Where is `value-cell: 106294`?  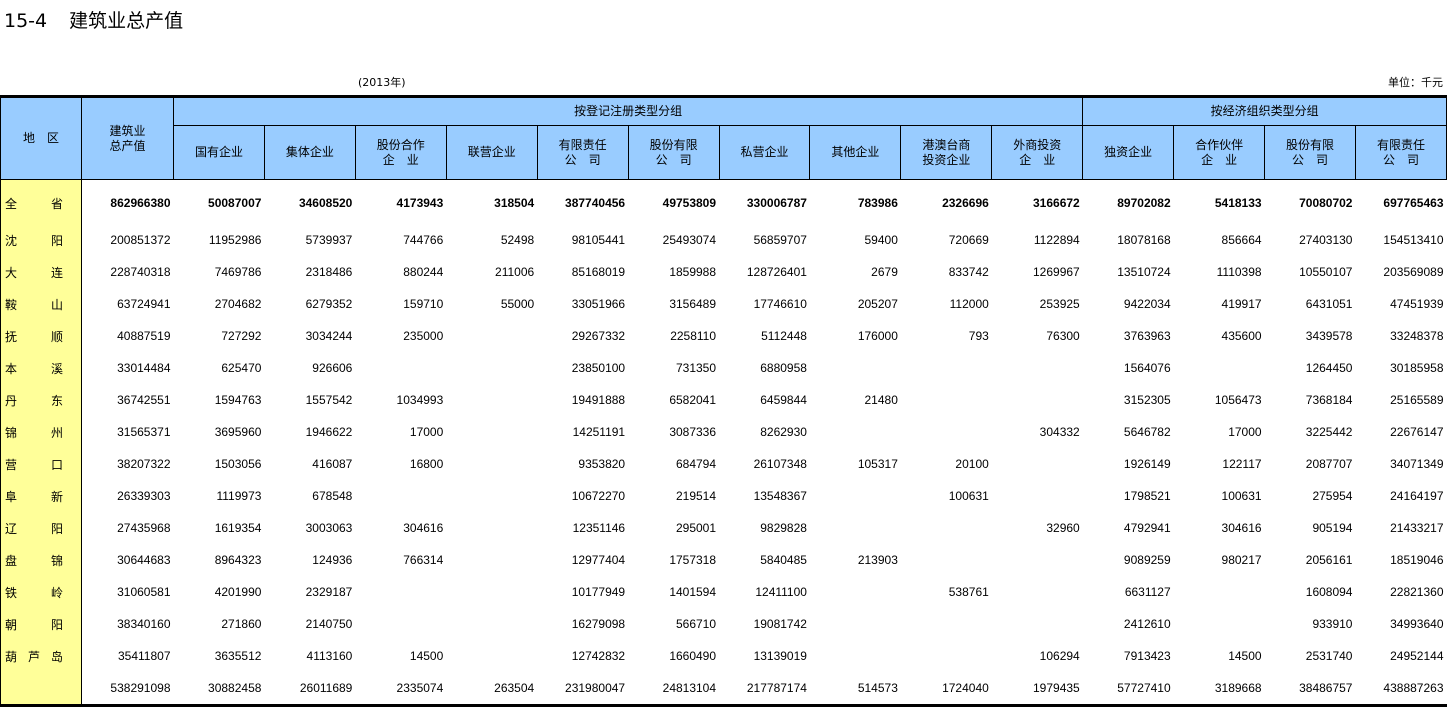
value-cell: 106294 is located at coordinates (1059, 656).